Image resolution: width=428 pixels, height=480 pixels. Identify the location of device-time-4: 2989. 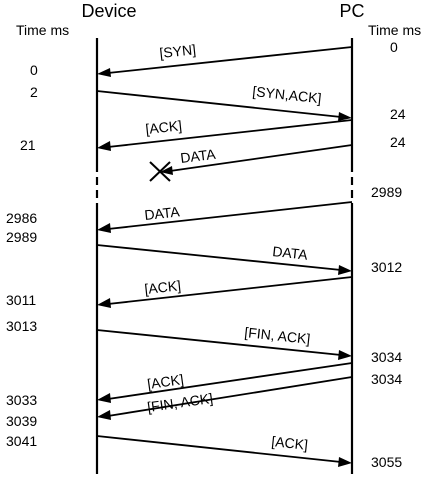
(21, 237).